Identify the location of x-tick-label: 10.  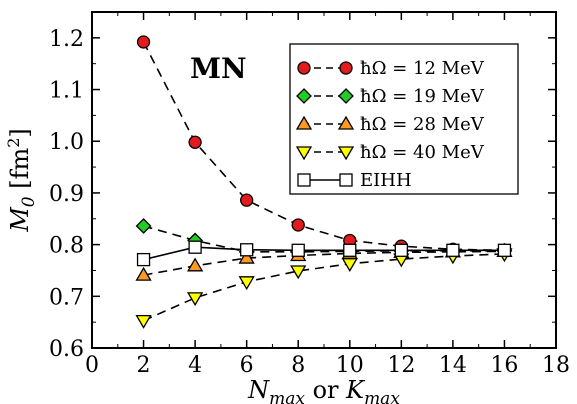
(350, 365).